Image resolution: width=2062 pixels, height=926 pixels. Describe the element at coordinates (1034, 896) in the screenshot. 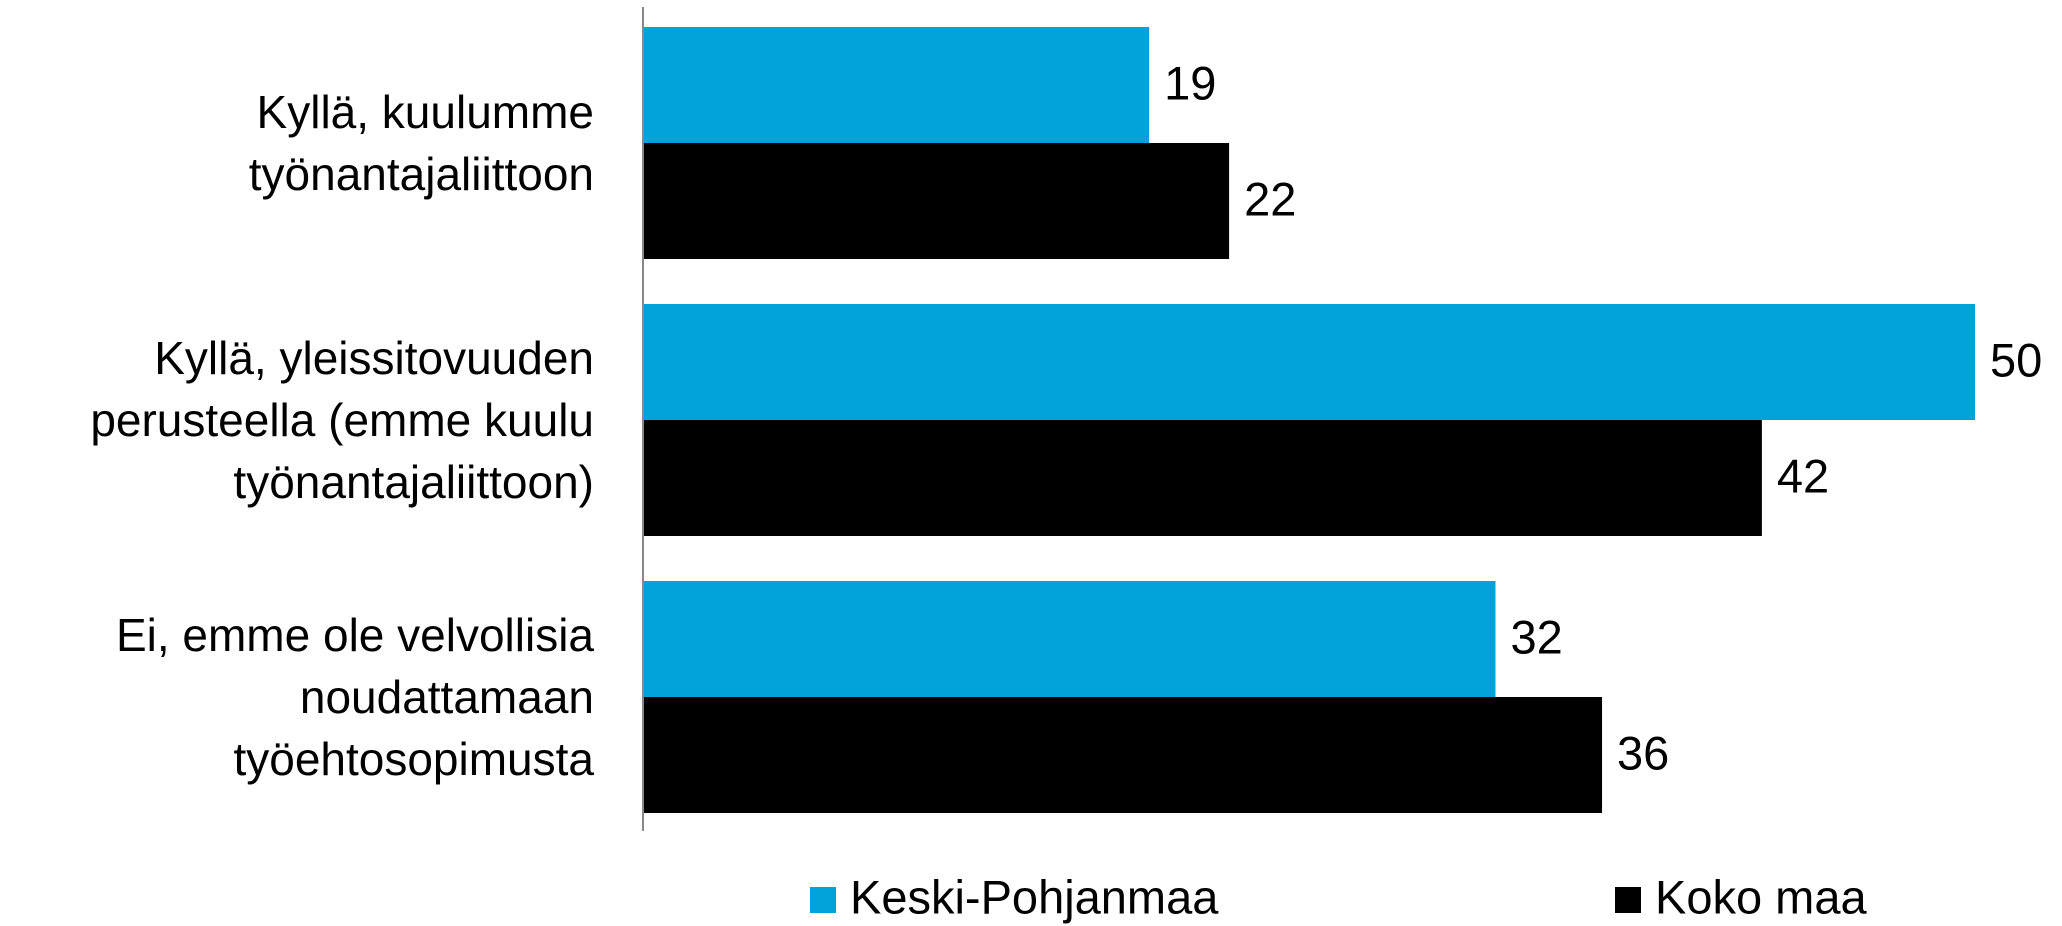

I see `legend-label: Keski-Pohjanmaa` at that location.